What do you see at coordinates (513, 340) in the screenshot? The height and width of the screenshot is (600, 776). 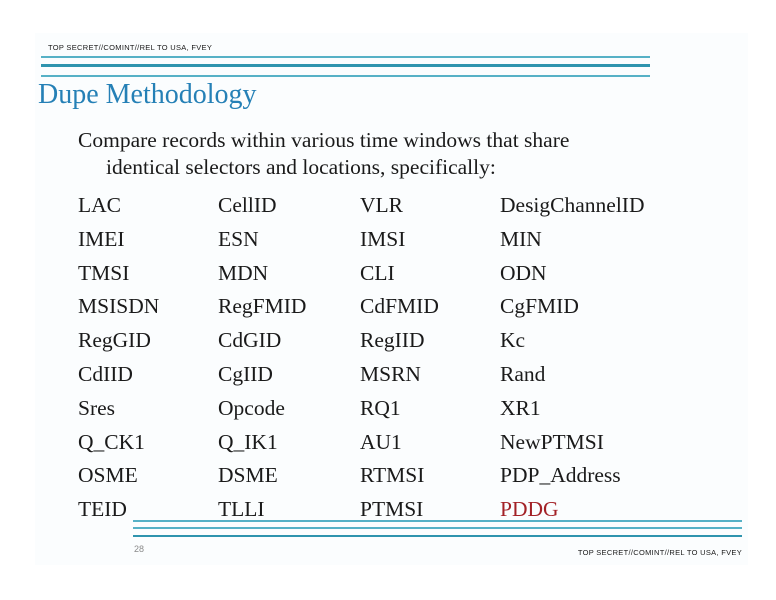 I see `selector-cell: Kc` at bounding box center [513, 340].